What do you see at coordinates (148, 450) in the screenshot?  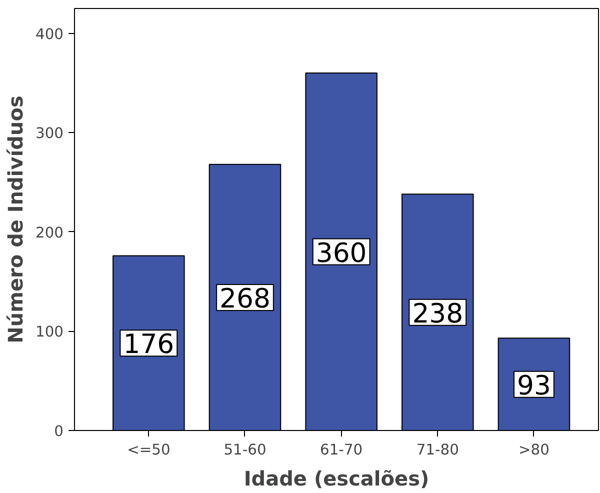 I see `x-tick-label: <=50` at bounding box center [148, 450].